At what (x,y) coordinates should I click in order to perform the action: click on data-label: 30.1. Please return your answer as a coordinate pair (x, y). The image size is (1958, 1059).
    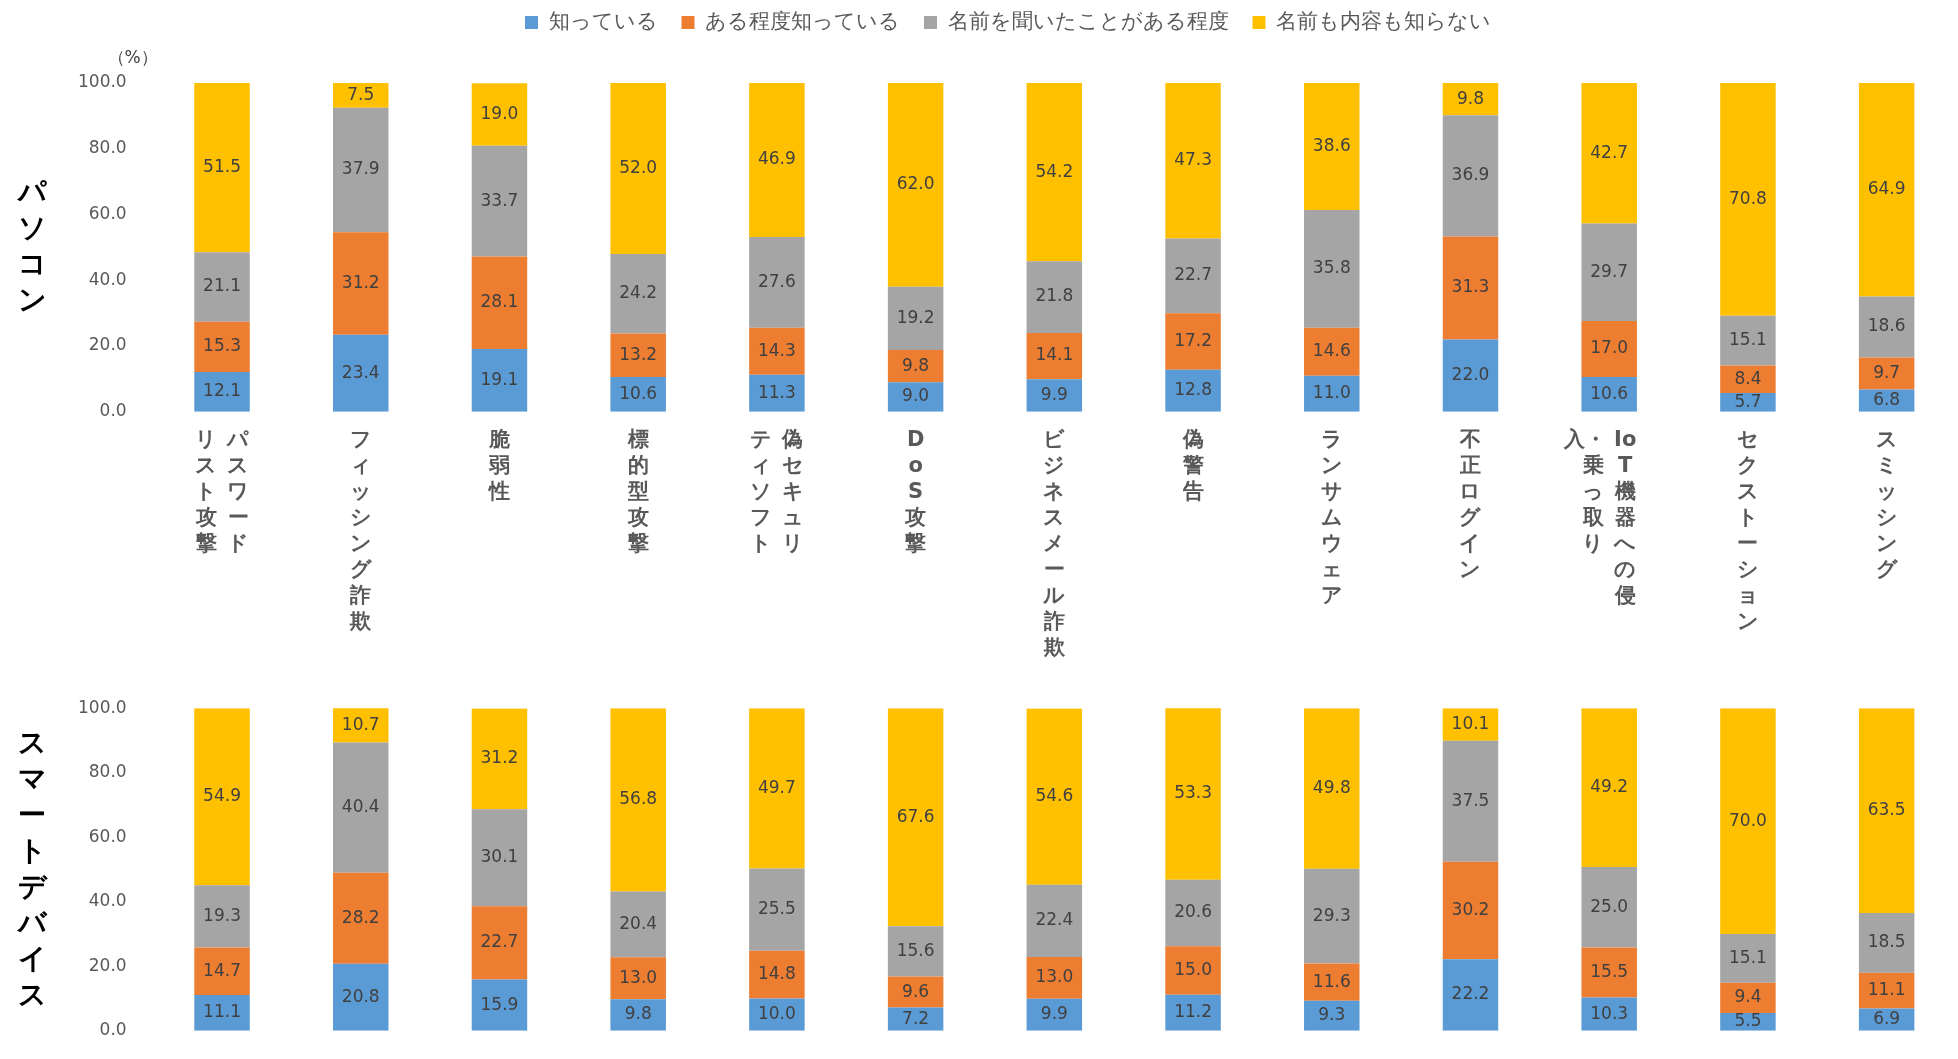
    Looking at the image, I should click on (499, 856).